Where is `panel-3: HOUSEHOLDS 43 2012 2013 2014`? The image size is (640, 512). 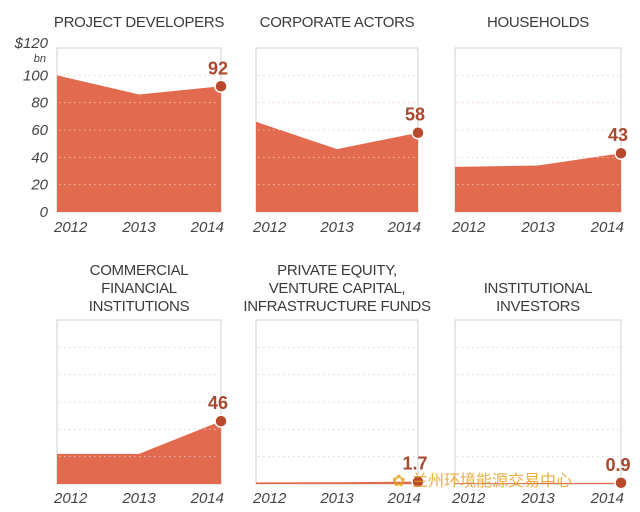
panel-3: HOUSEHOLDS 43 2012 2013 2014 is located at coordinates (539, 125).